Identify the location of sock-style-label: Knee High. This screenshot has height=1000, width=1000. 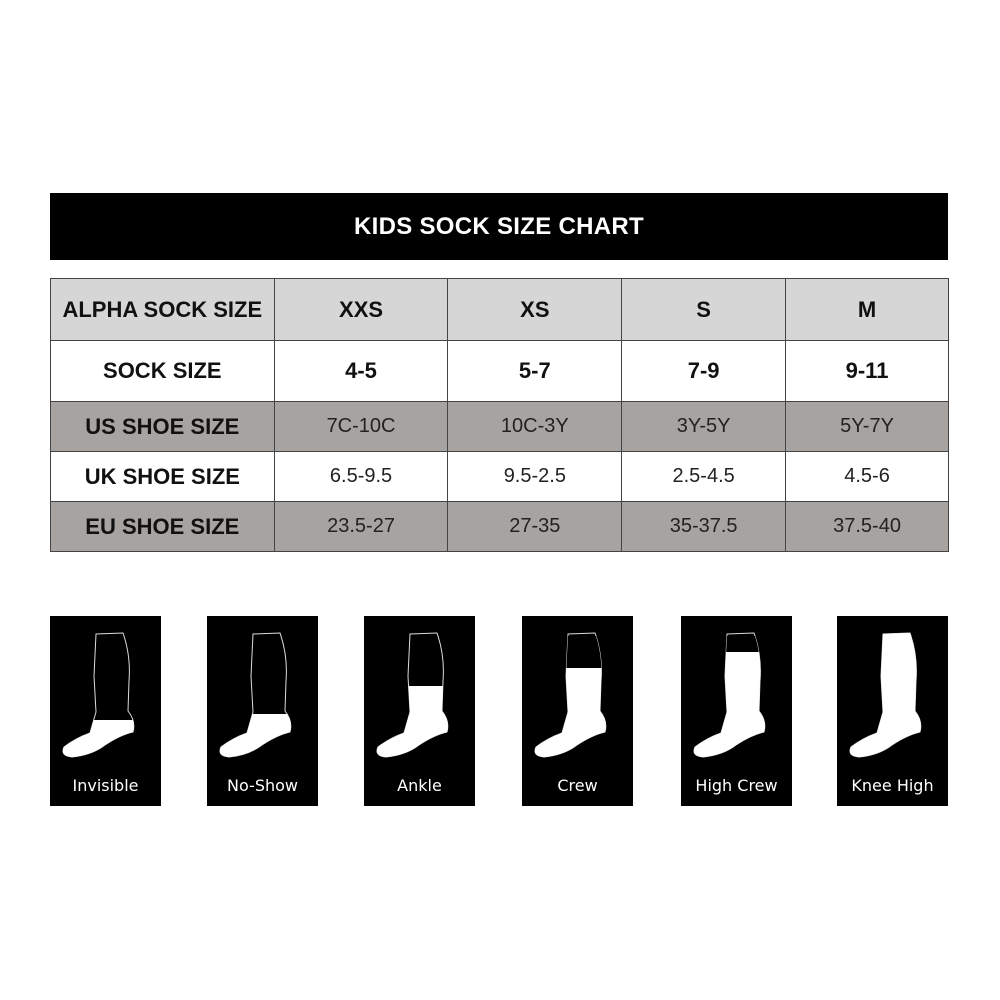
(892, 785).